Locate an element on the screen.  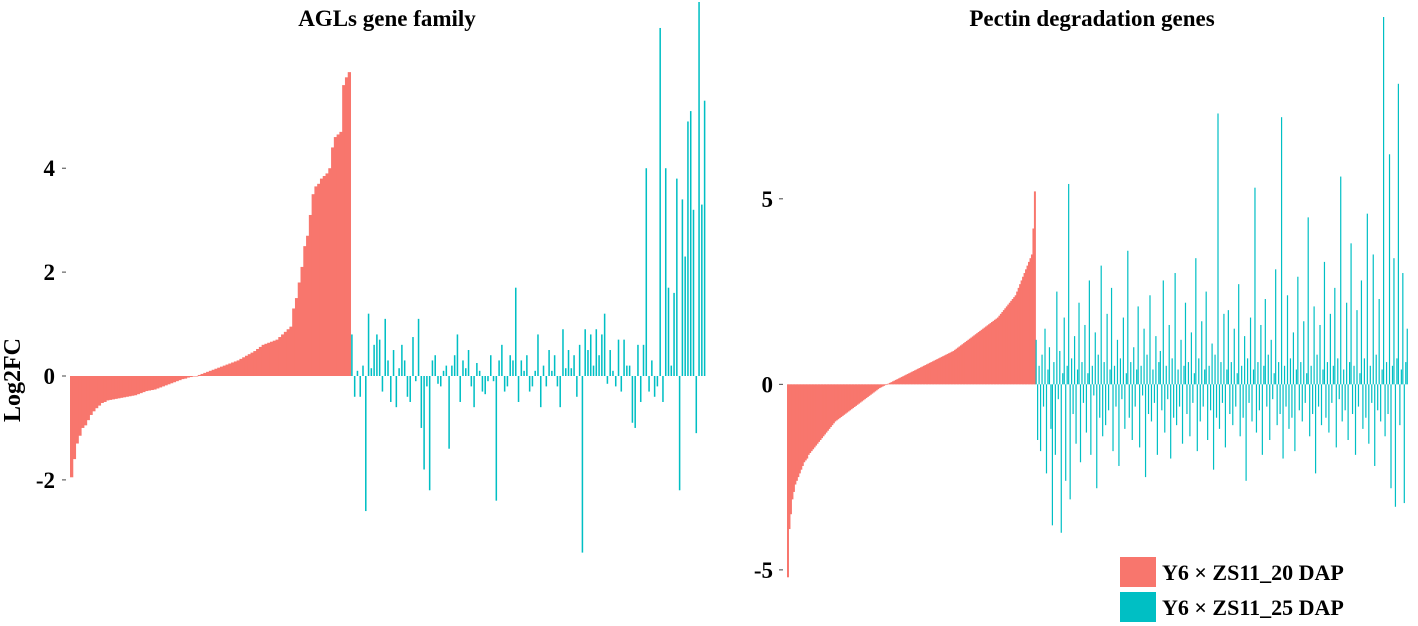
y-axis-label: Log2FC is located at coordinates (13, 380).